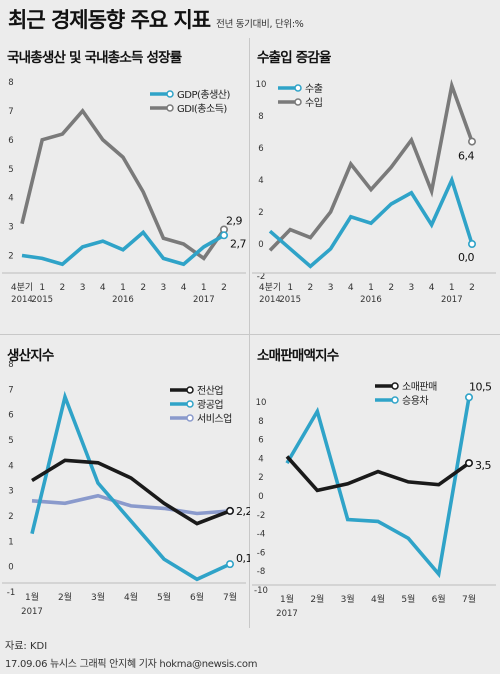  What do you see at coordinates (298, 356) in the screenshot?
I see `retail-chart-title: 소매판매액지수` at bounding box center [298, 356].